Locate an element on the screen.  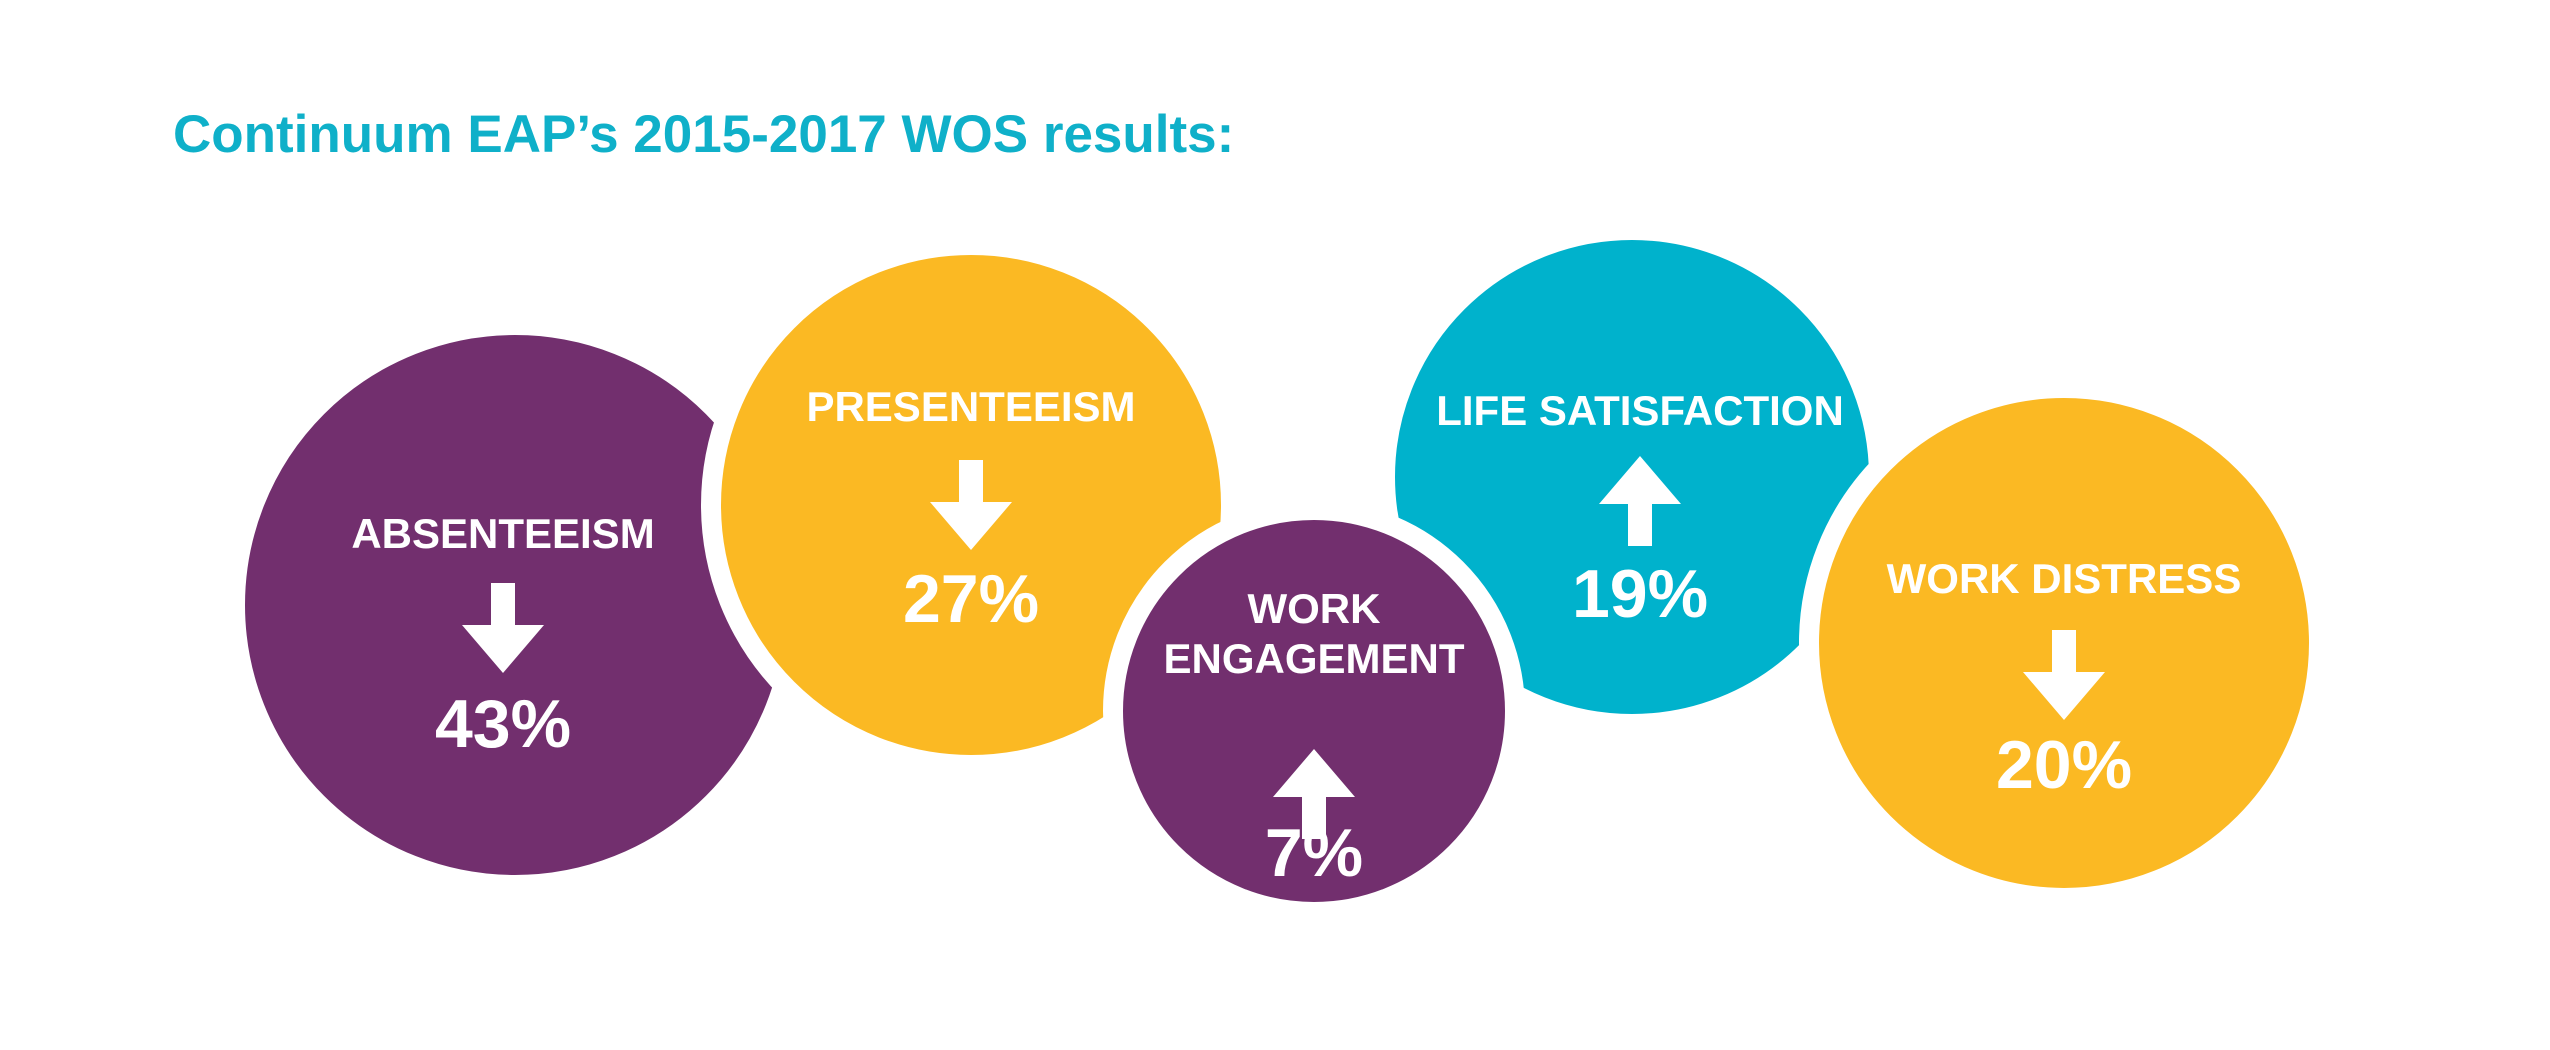
metric: PRESENTEEISM 27% is located at coordinates (971, 505).